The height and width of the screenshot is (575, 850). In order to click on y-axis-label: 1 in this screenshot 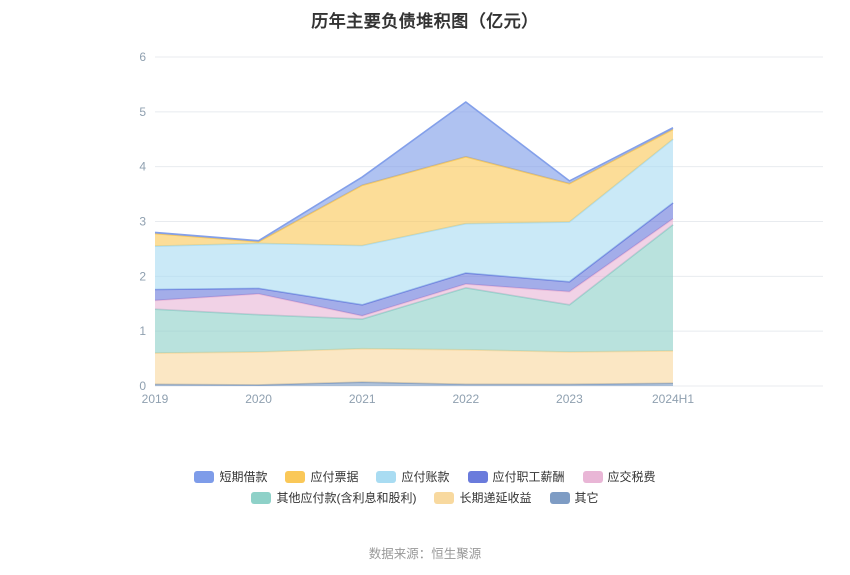, I will do `click(142, 331)`.